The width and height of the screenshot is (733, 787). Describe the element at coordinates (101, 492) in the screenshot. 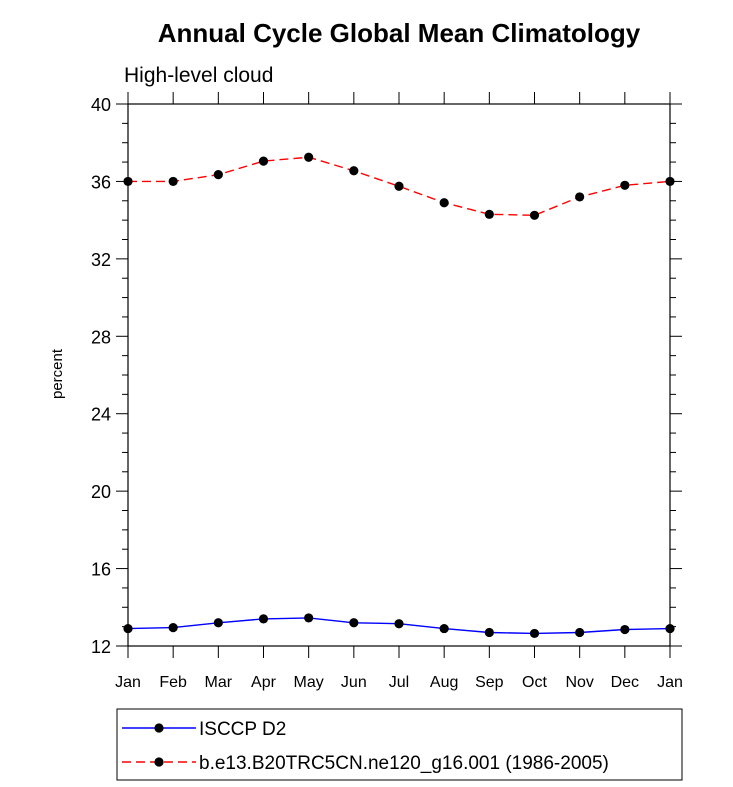

I see `y-tick-label: 20` at that location.